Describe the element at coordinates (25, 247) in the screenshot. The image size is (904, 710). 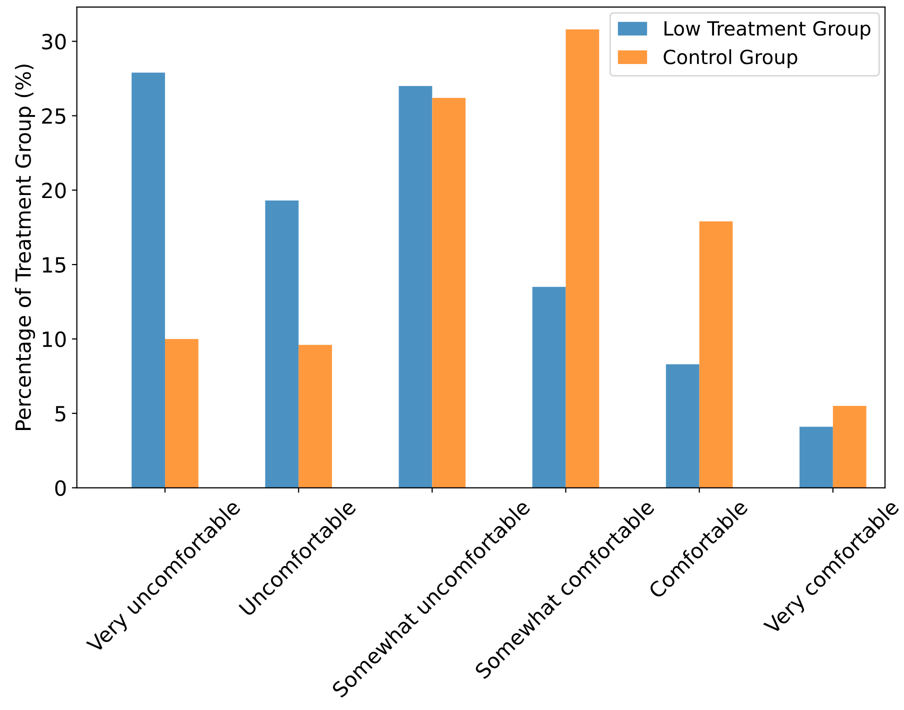
I see `y-axis-title: Percentage of Treatment Group (%)` at that location.